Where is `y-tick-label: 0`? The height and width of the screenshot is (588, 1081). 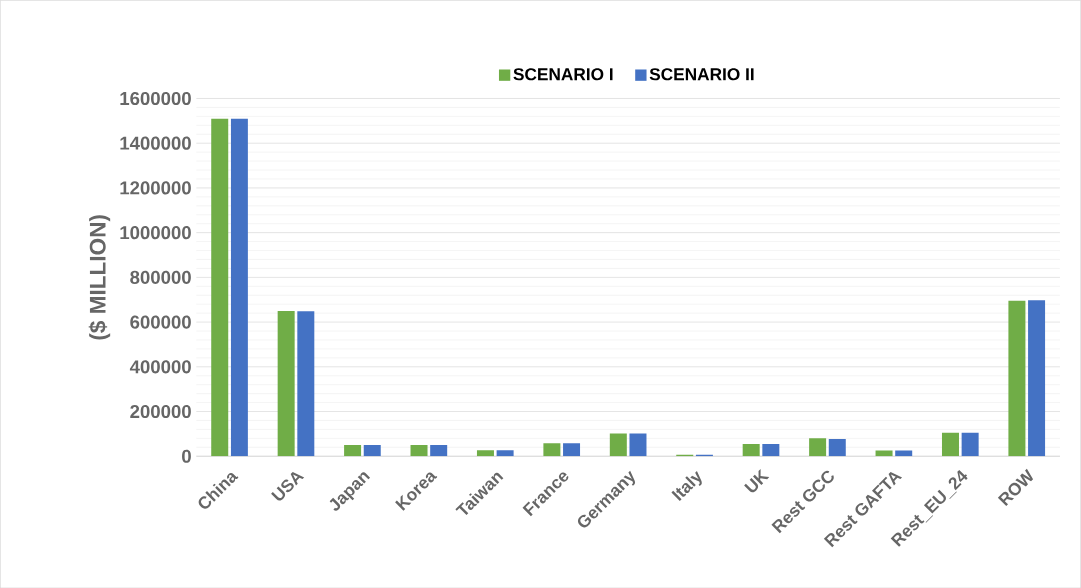
y-tick-label: 0 is located at coordinates (186, 456).